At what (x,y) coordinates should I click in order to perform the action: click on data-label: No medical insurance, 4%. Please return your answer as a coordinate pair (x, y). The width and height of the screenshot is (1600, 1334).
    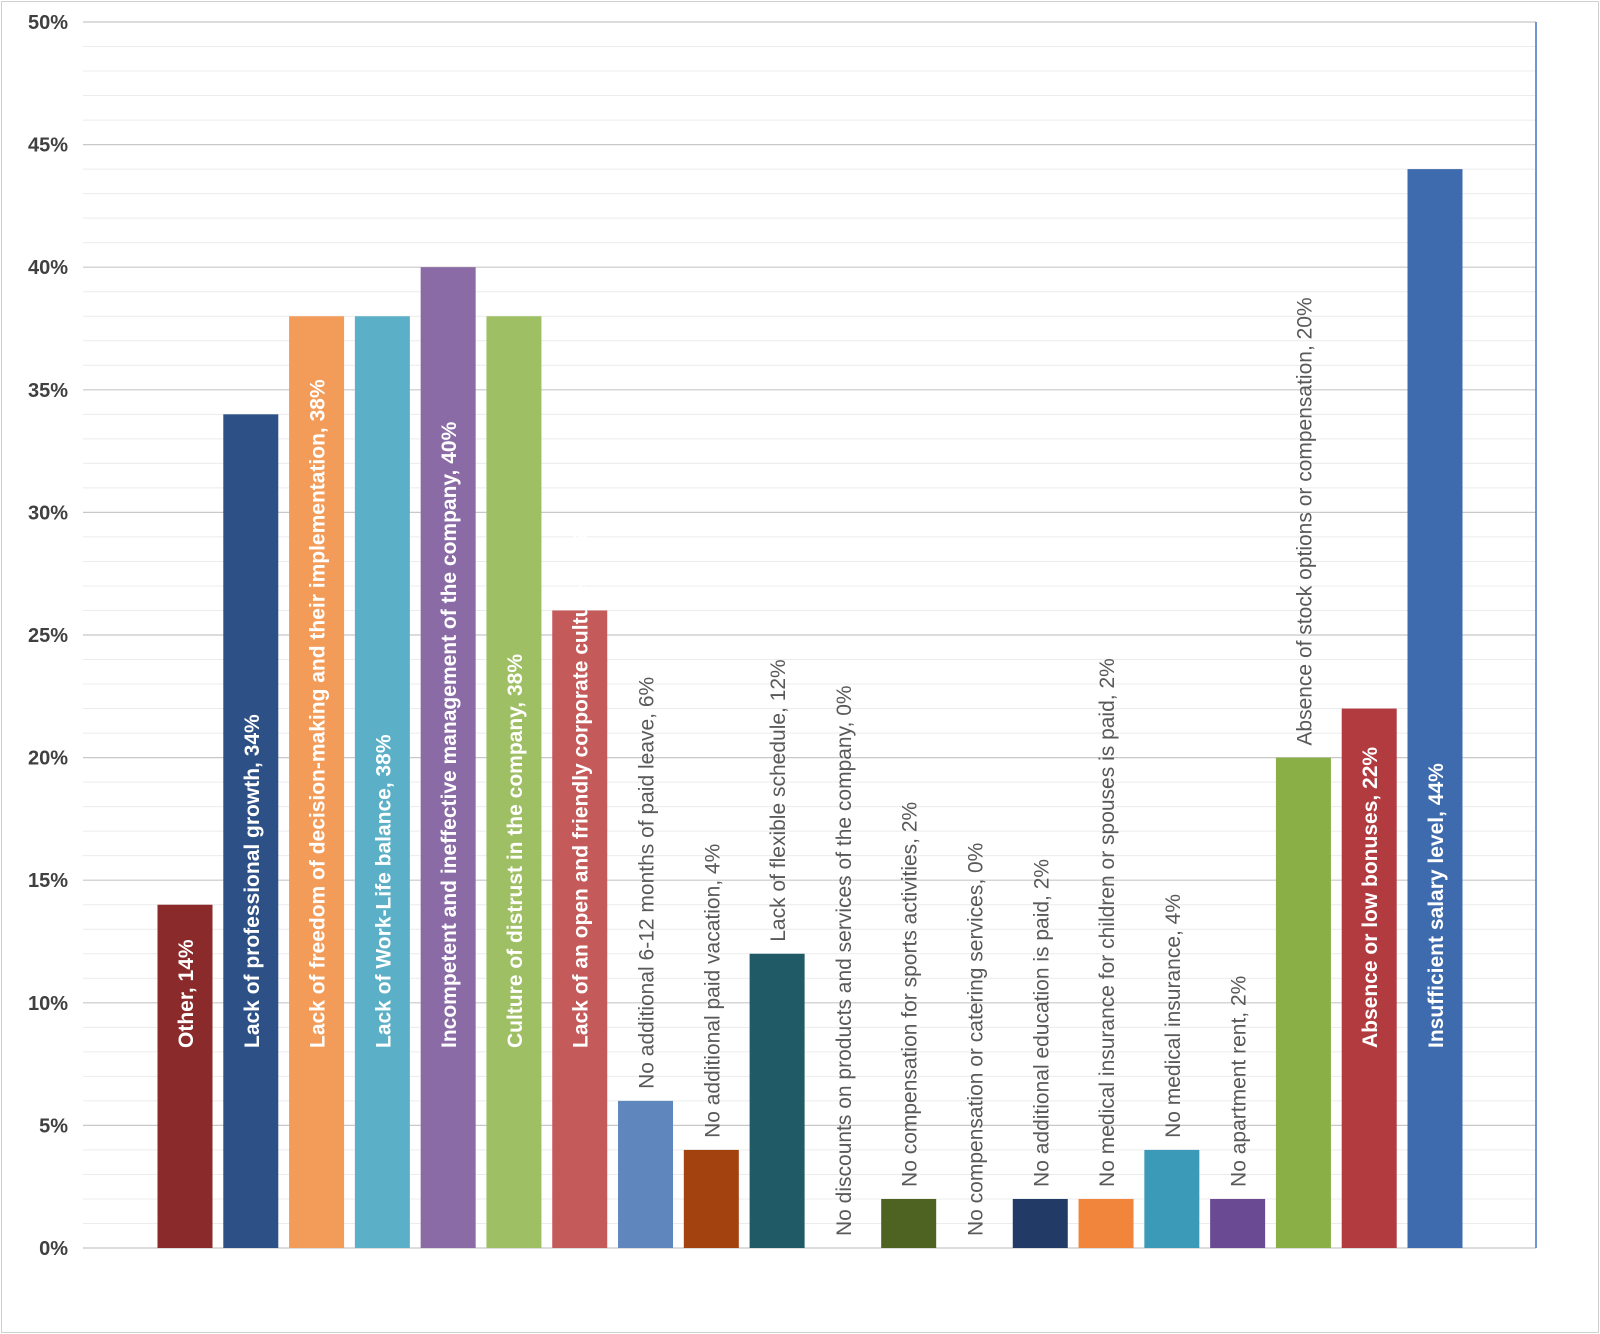
    Looking at the image, I should click on (1173, 1016).